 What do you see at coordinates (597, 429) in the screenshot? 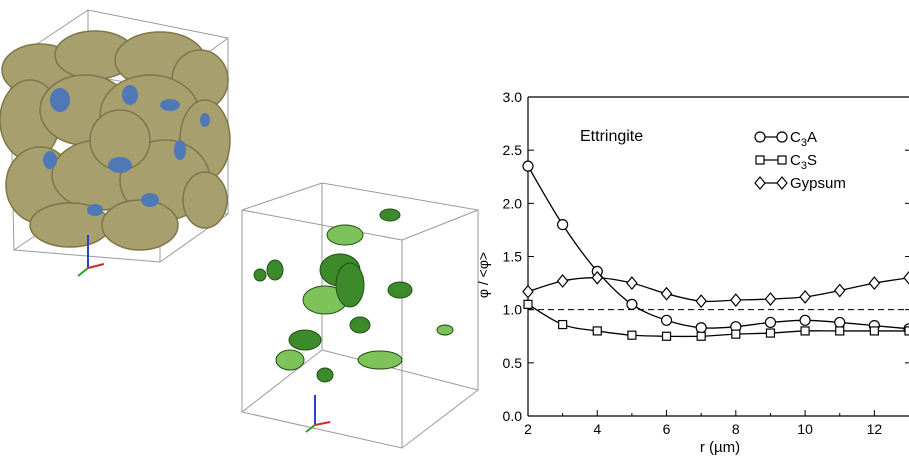
I see `x-tick-label: 4` at bounding box center [597, 429].